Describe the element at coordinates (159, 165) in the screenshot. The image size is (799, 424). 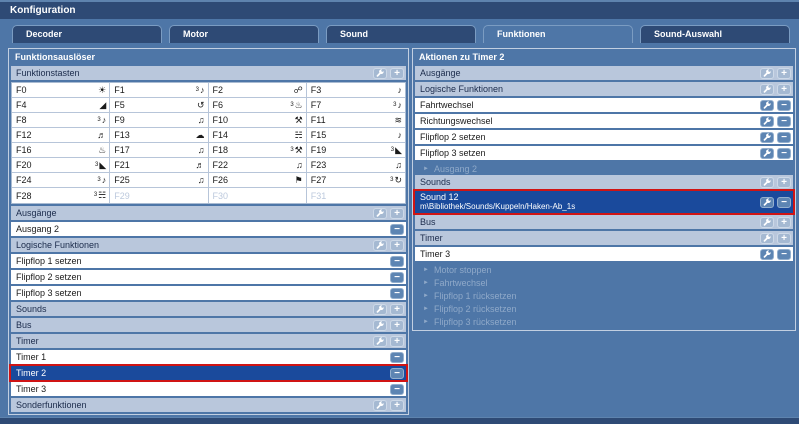
I see `function-key-F21: F21 ♬` at that location.